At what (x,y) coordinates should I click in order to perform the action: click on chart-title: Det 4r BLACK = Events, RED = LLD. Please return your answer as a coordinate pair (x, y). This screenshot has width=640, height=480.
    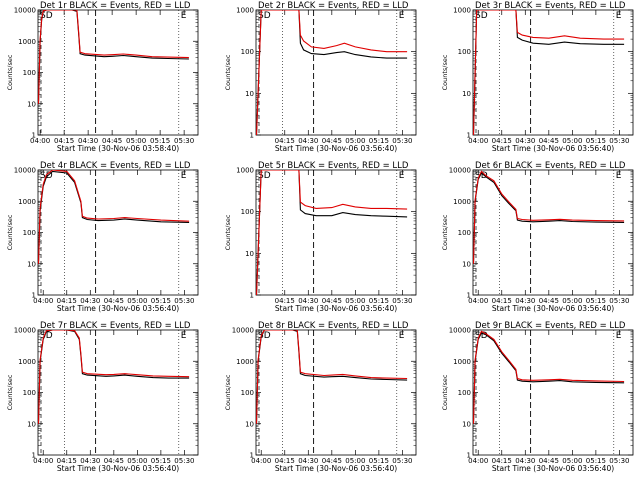
    Looking at the image, I should click on (115, 166).